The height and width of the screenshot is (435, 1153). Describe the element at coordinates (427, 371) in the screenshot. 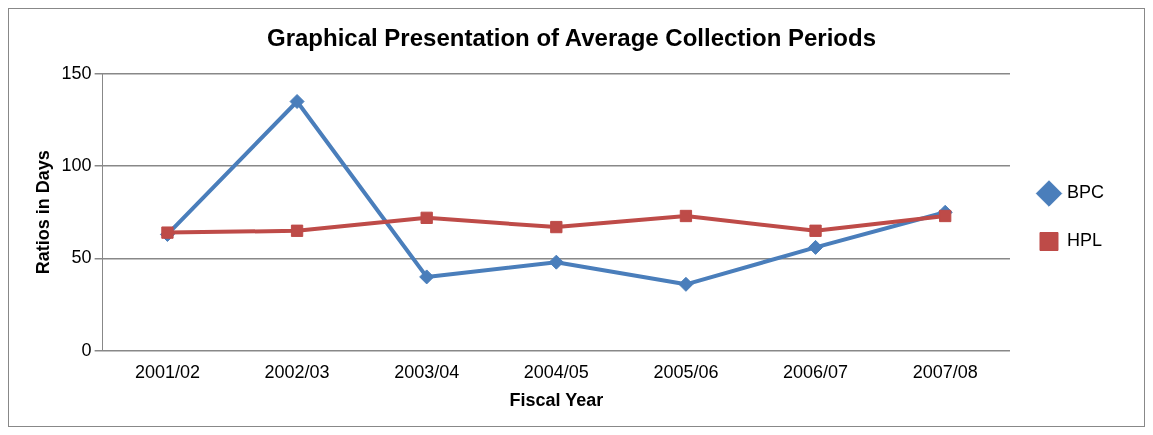

I see `x-tick-label: 2003/04` at that location.